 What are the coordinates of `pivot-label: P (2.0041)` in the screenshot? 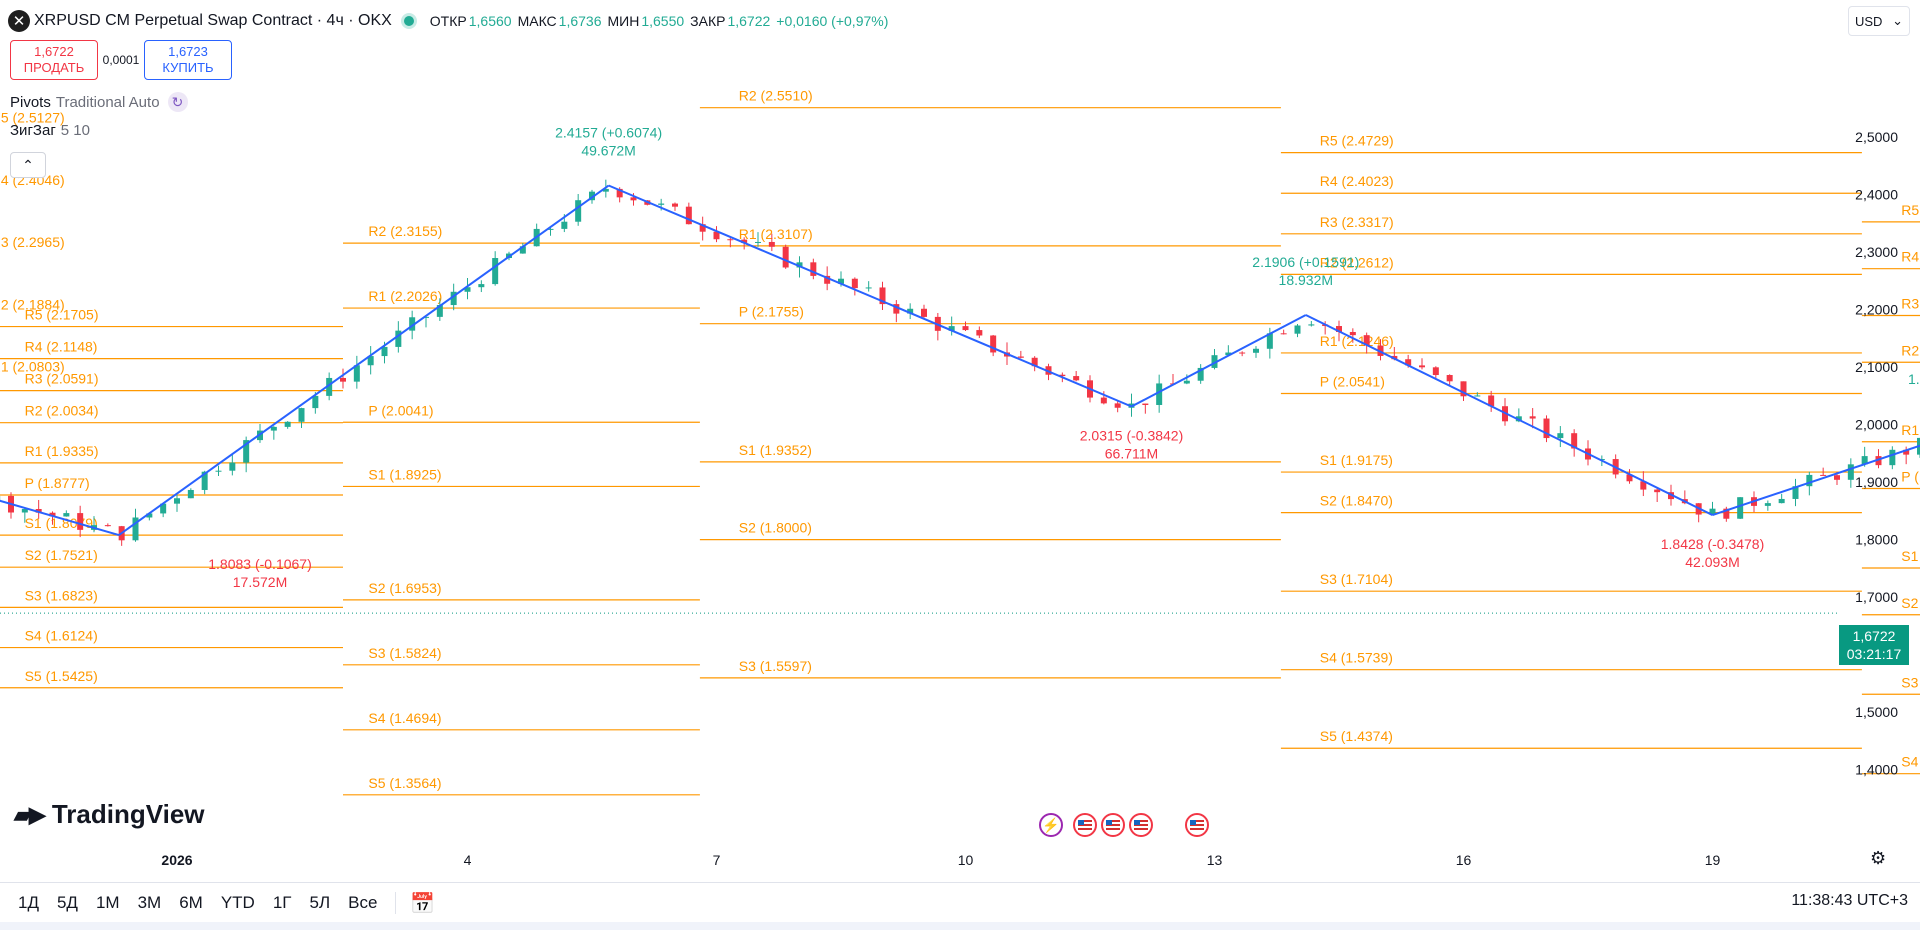 It's located at (400, 410).